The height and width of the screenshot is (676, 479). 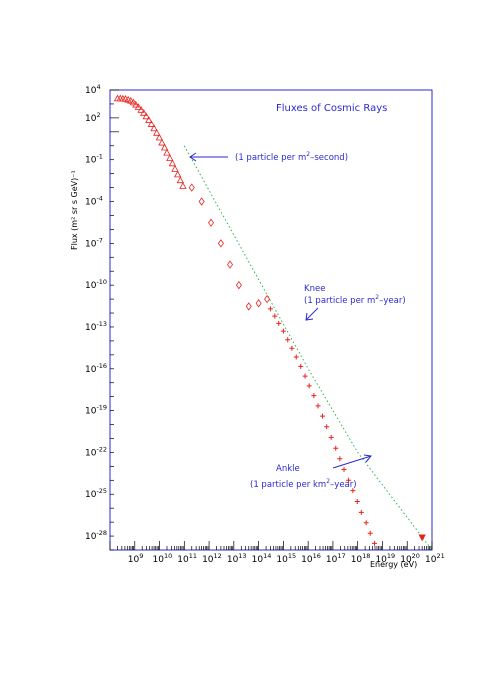 I want to click on x-tick-label: 1011, so click(x=187, y=558).